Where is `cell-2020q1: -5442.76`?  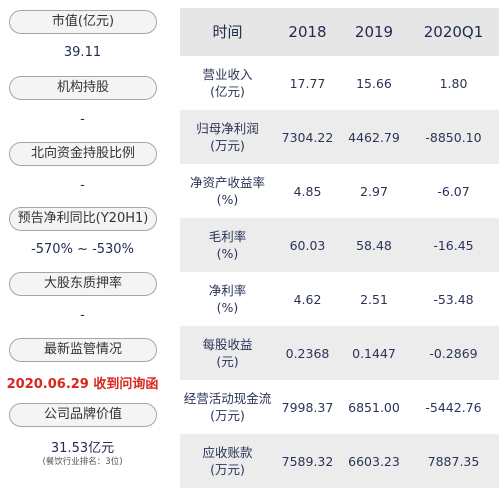
cell-2020q1: -5442.76 is located at coordinates (453, 407).